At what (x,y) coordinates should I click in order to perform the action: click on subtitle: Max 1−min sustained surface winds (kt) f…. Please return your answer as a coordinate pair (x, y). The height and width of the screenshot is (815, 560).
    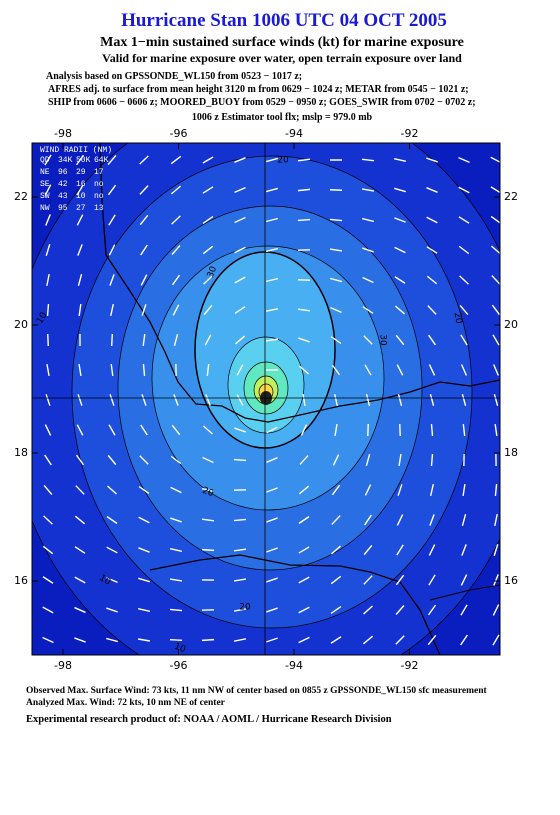
    Looking at the image, I should click on (282, 42).